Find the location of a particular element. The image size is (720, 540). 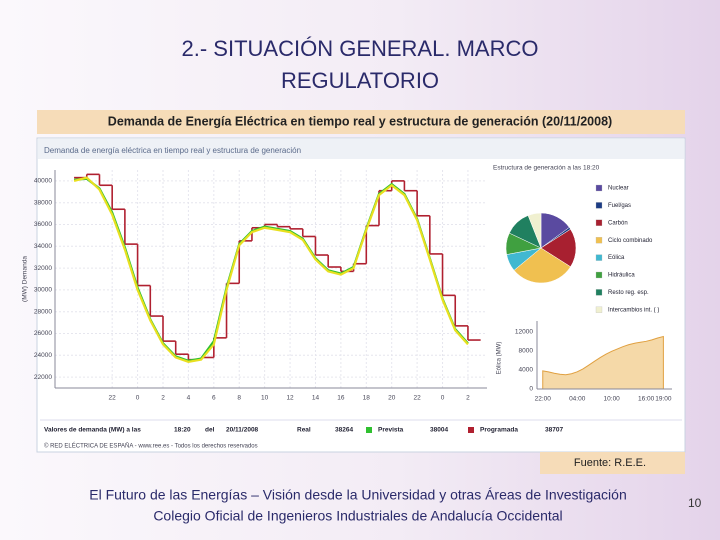

pie-title: Estructura de generación a las 18:20 is located at coordinates (546, 168).